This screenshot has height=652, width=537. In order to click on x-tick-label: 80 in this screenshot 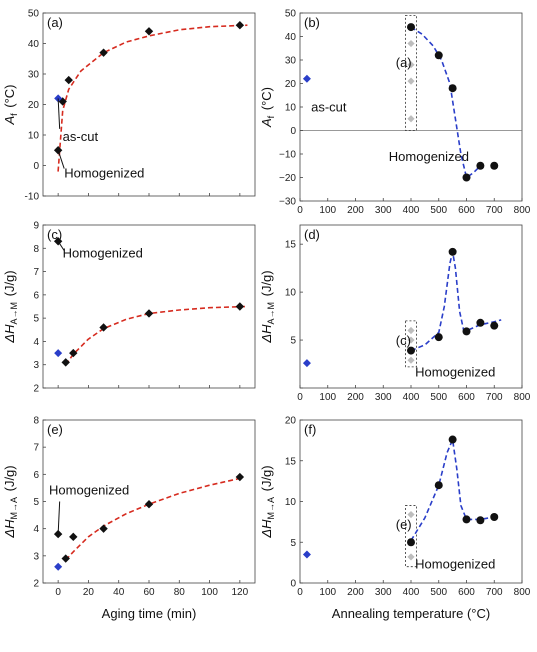, I will do `click(180, 592)`.